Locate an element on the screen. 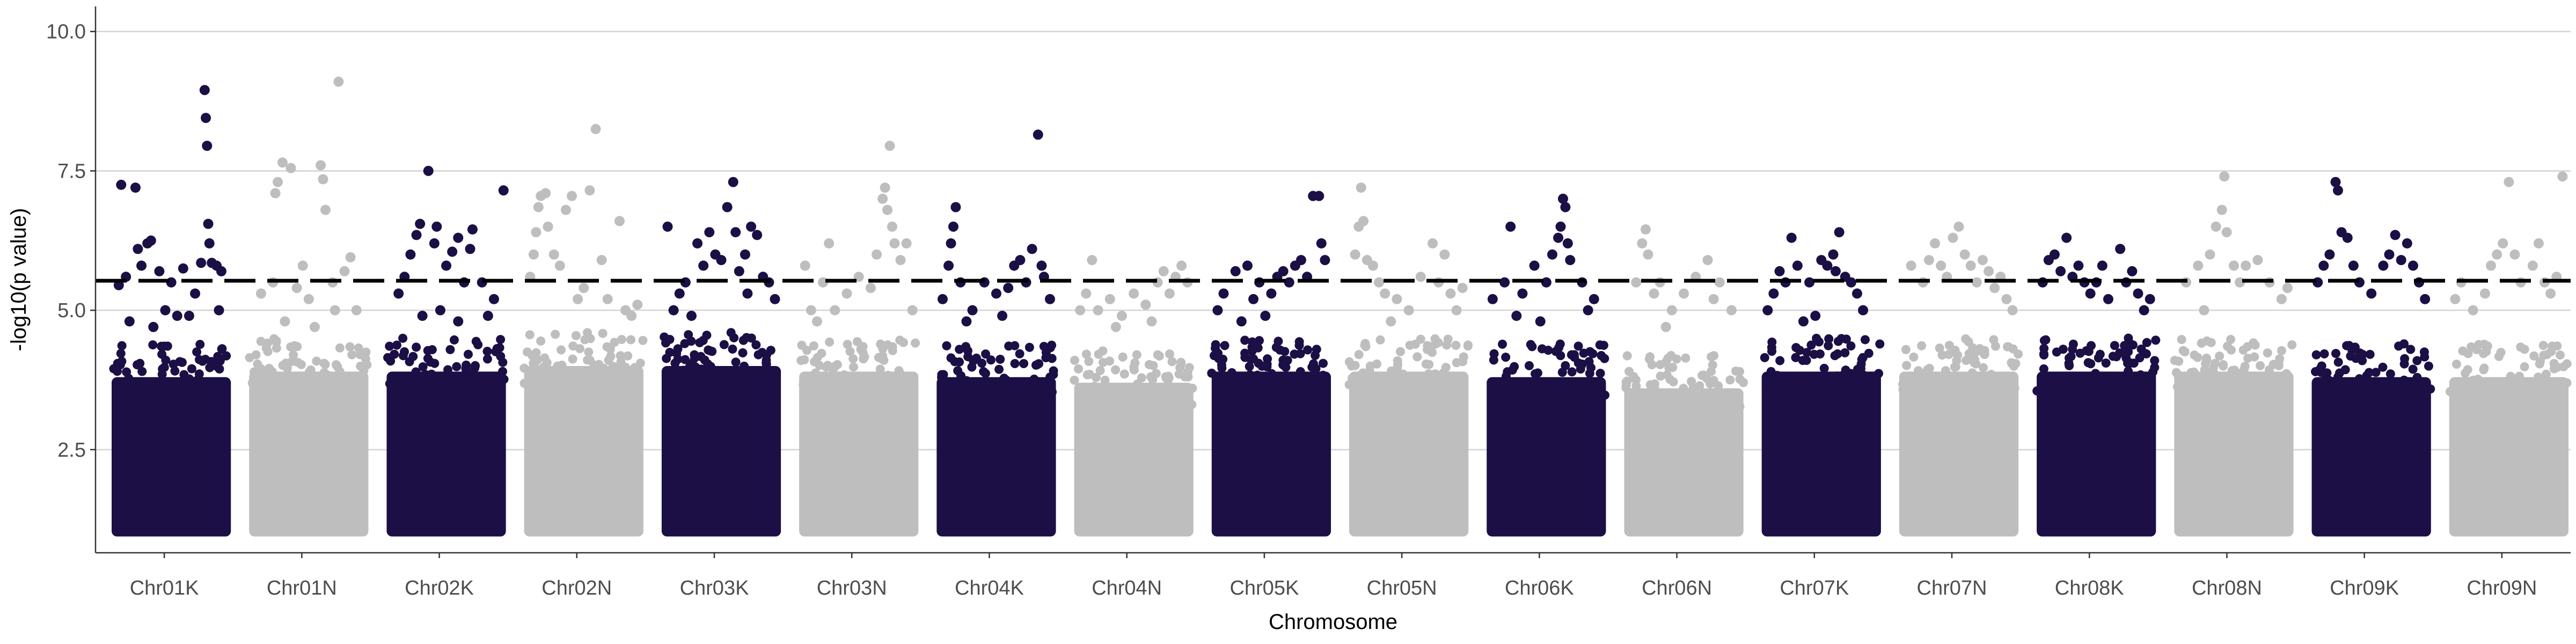  y-tick-label: 10.0 is located at coordinates (66, 32).